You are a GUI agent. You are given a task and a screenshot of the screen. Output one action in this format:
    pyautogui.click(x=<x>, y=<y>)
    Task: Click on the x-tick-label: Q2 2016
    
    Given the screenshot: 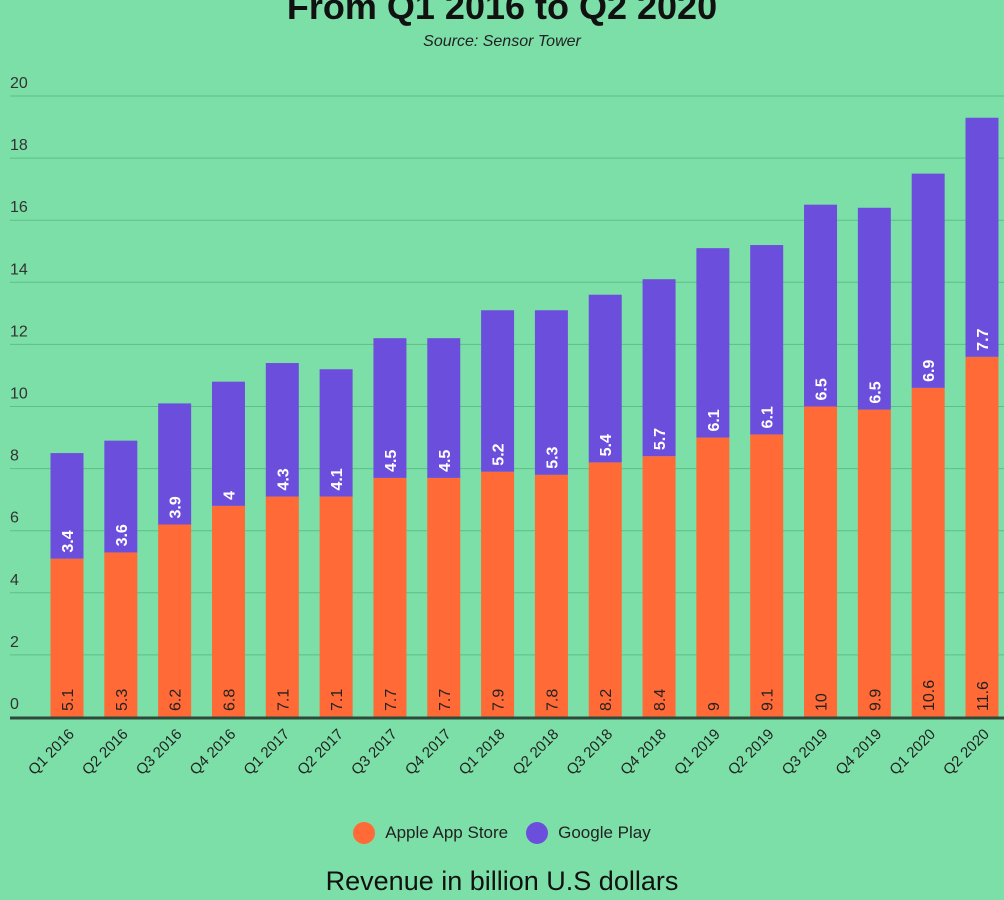 What is the action you would take?
    pyautogui.click(x=105, y=752)
    